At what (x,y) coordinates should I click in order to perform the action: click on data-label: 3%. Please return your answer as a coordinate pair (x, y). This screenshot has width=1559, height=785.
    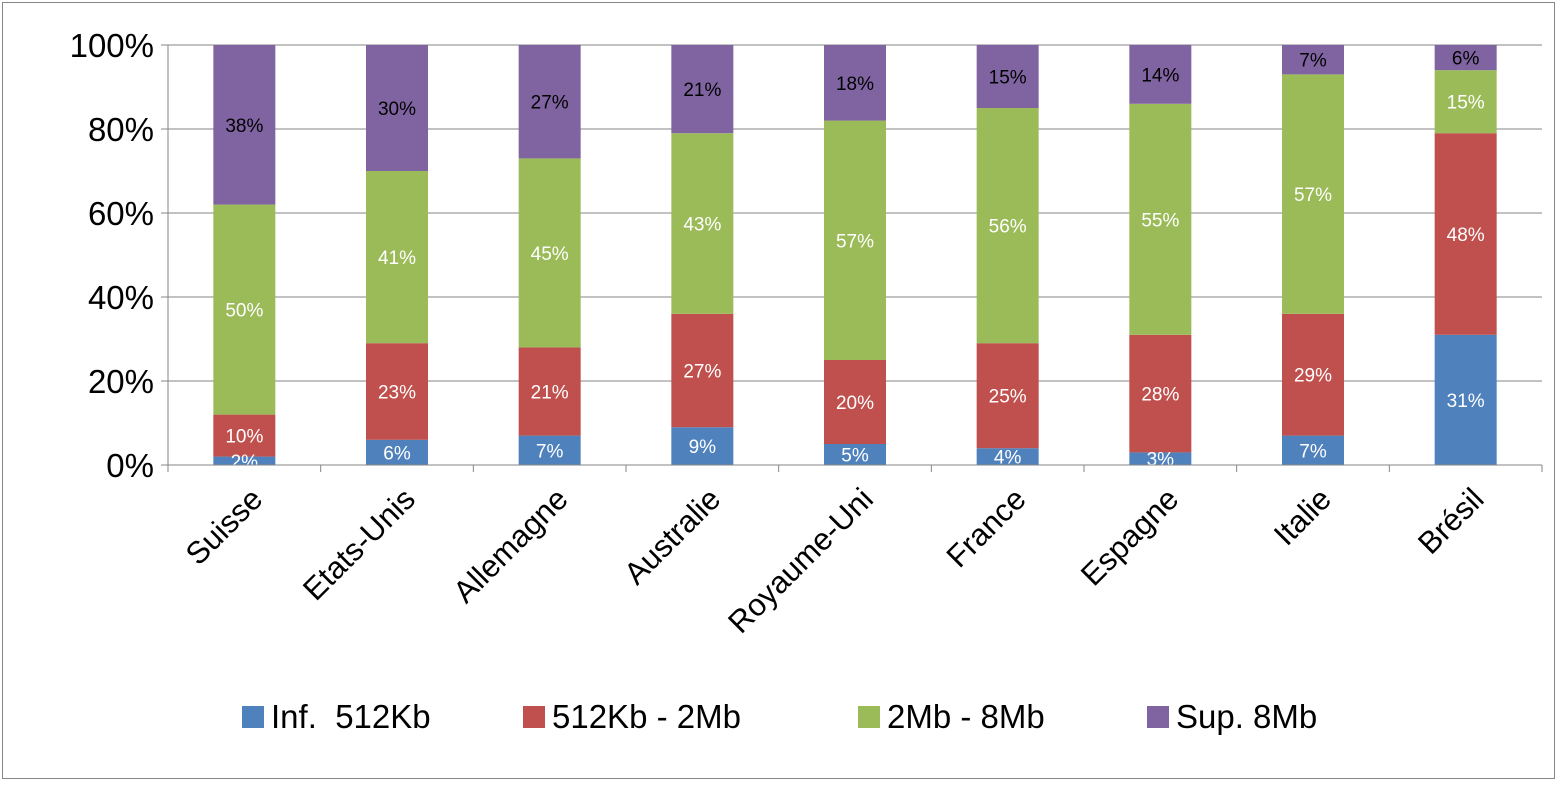
    Looking at the image, I should click on (1161, 460).